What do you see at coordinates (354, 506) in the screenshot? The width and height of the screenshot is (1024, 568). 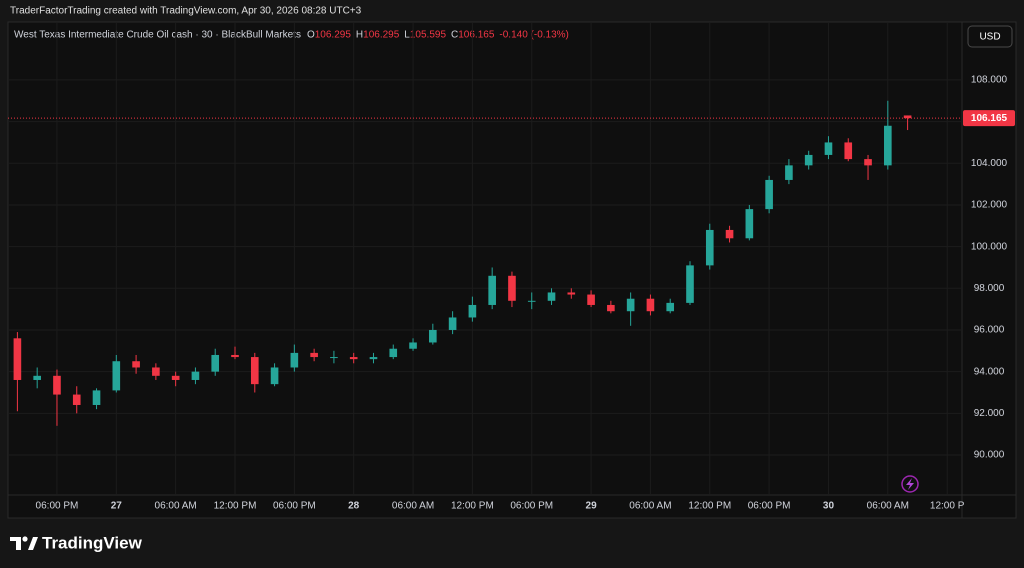 I see `x-tick-label: 28` at bounding box center [354, 506].